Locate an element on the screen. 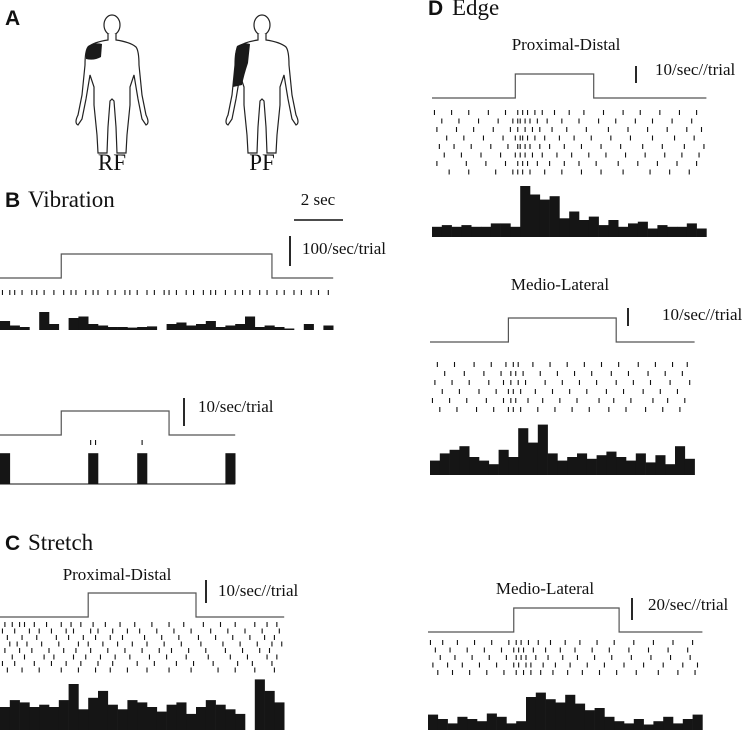 The height and width of the screenshot is (731, 750). panel-label: D is located at coordinates (435, 10).